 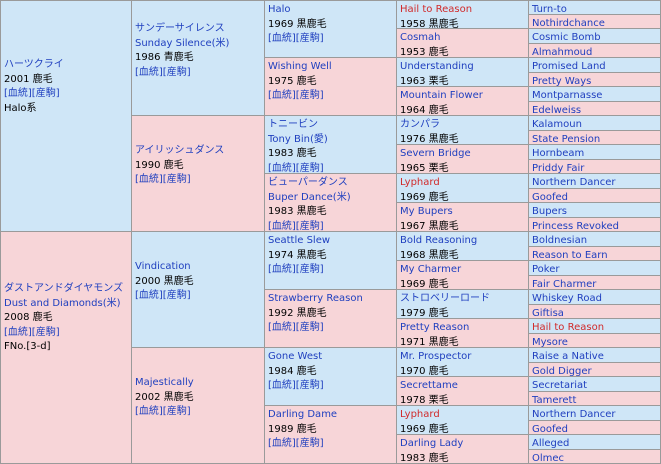 I want to click on horse-name-link: Mountain Flower, so click(x=441, y=95).